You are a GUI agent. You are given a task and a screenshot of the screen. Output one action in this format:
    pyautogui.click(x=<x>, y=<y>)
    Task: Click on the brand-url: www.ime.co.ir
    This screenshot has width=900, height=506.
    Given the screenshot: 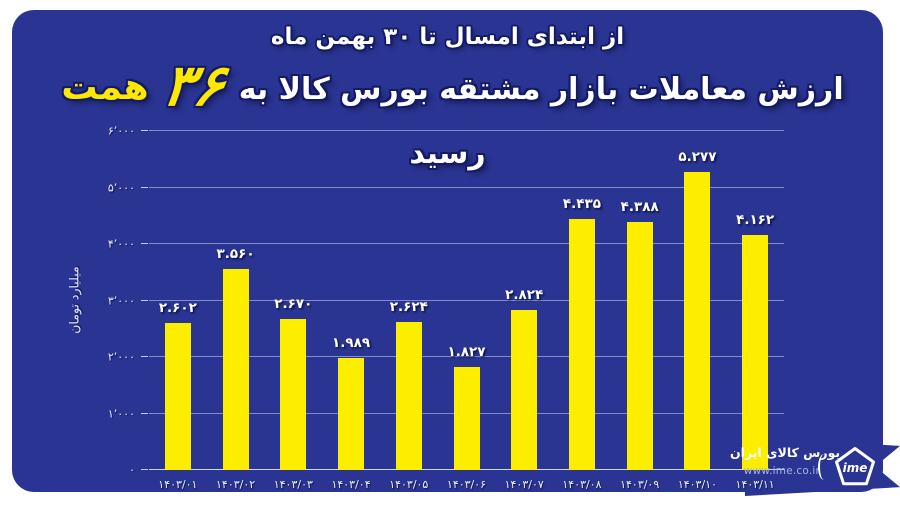 What is the action you would take?
    pyautogui.click(x=781, y=471)
    